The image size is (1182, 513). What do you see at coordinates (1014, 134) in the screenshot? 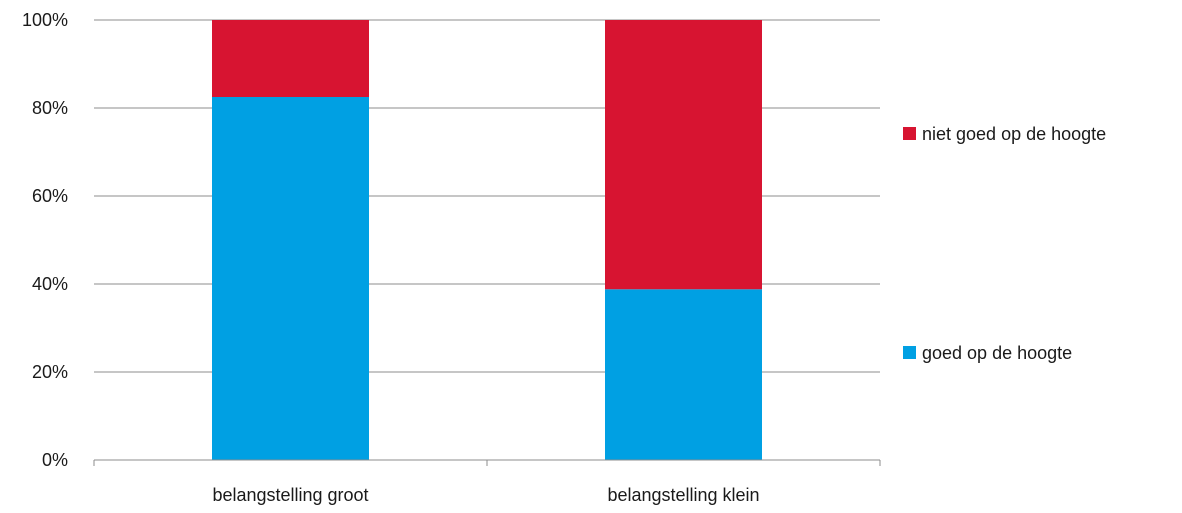
I see `legend-label: niet goed op de hoogte` at bounding box center [1014, 134].